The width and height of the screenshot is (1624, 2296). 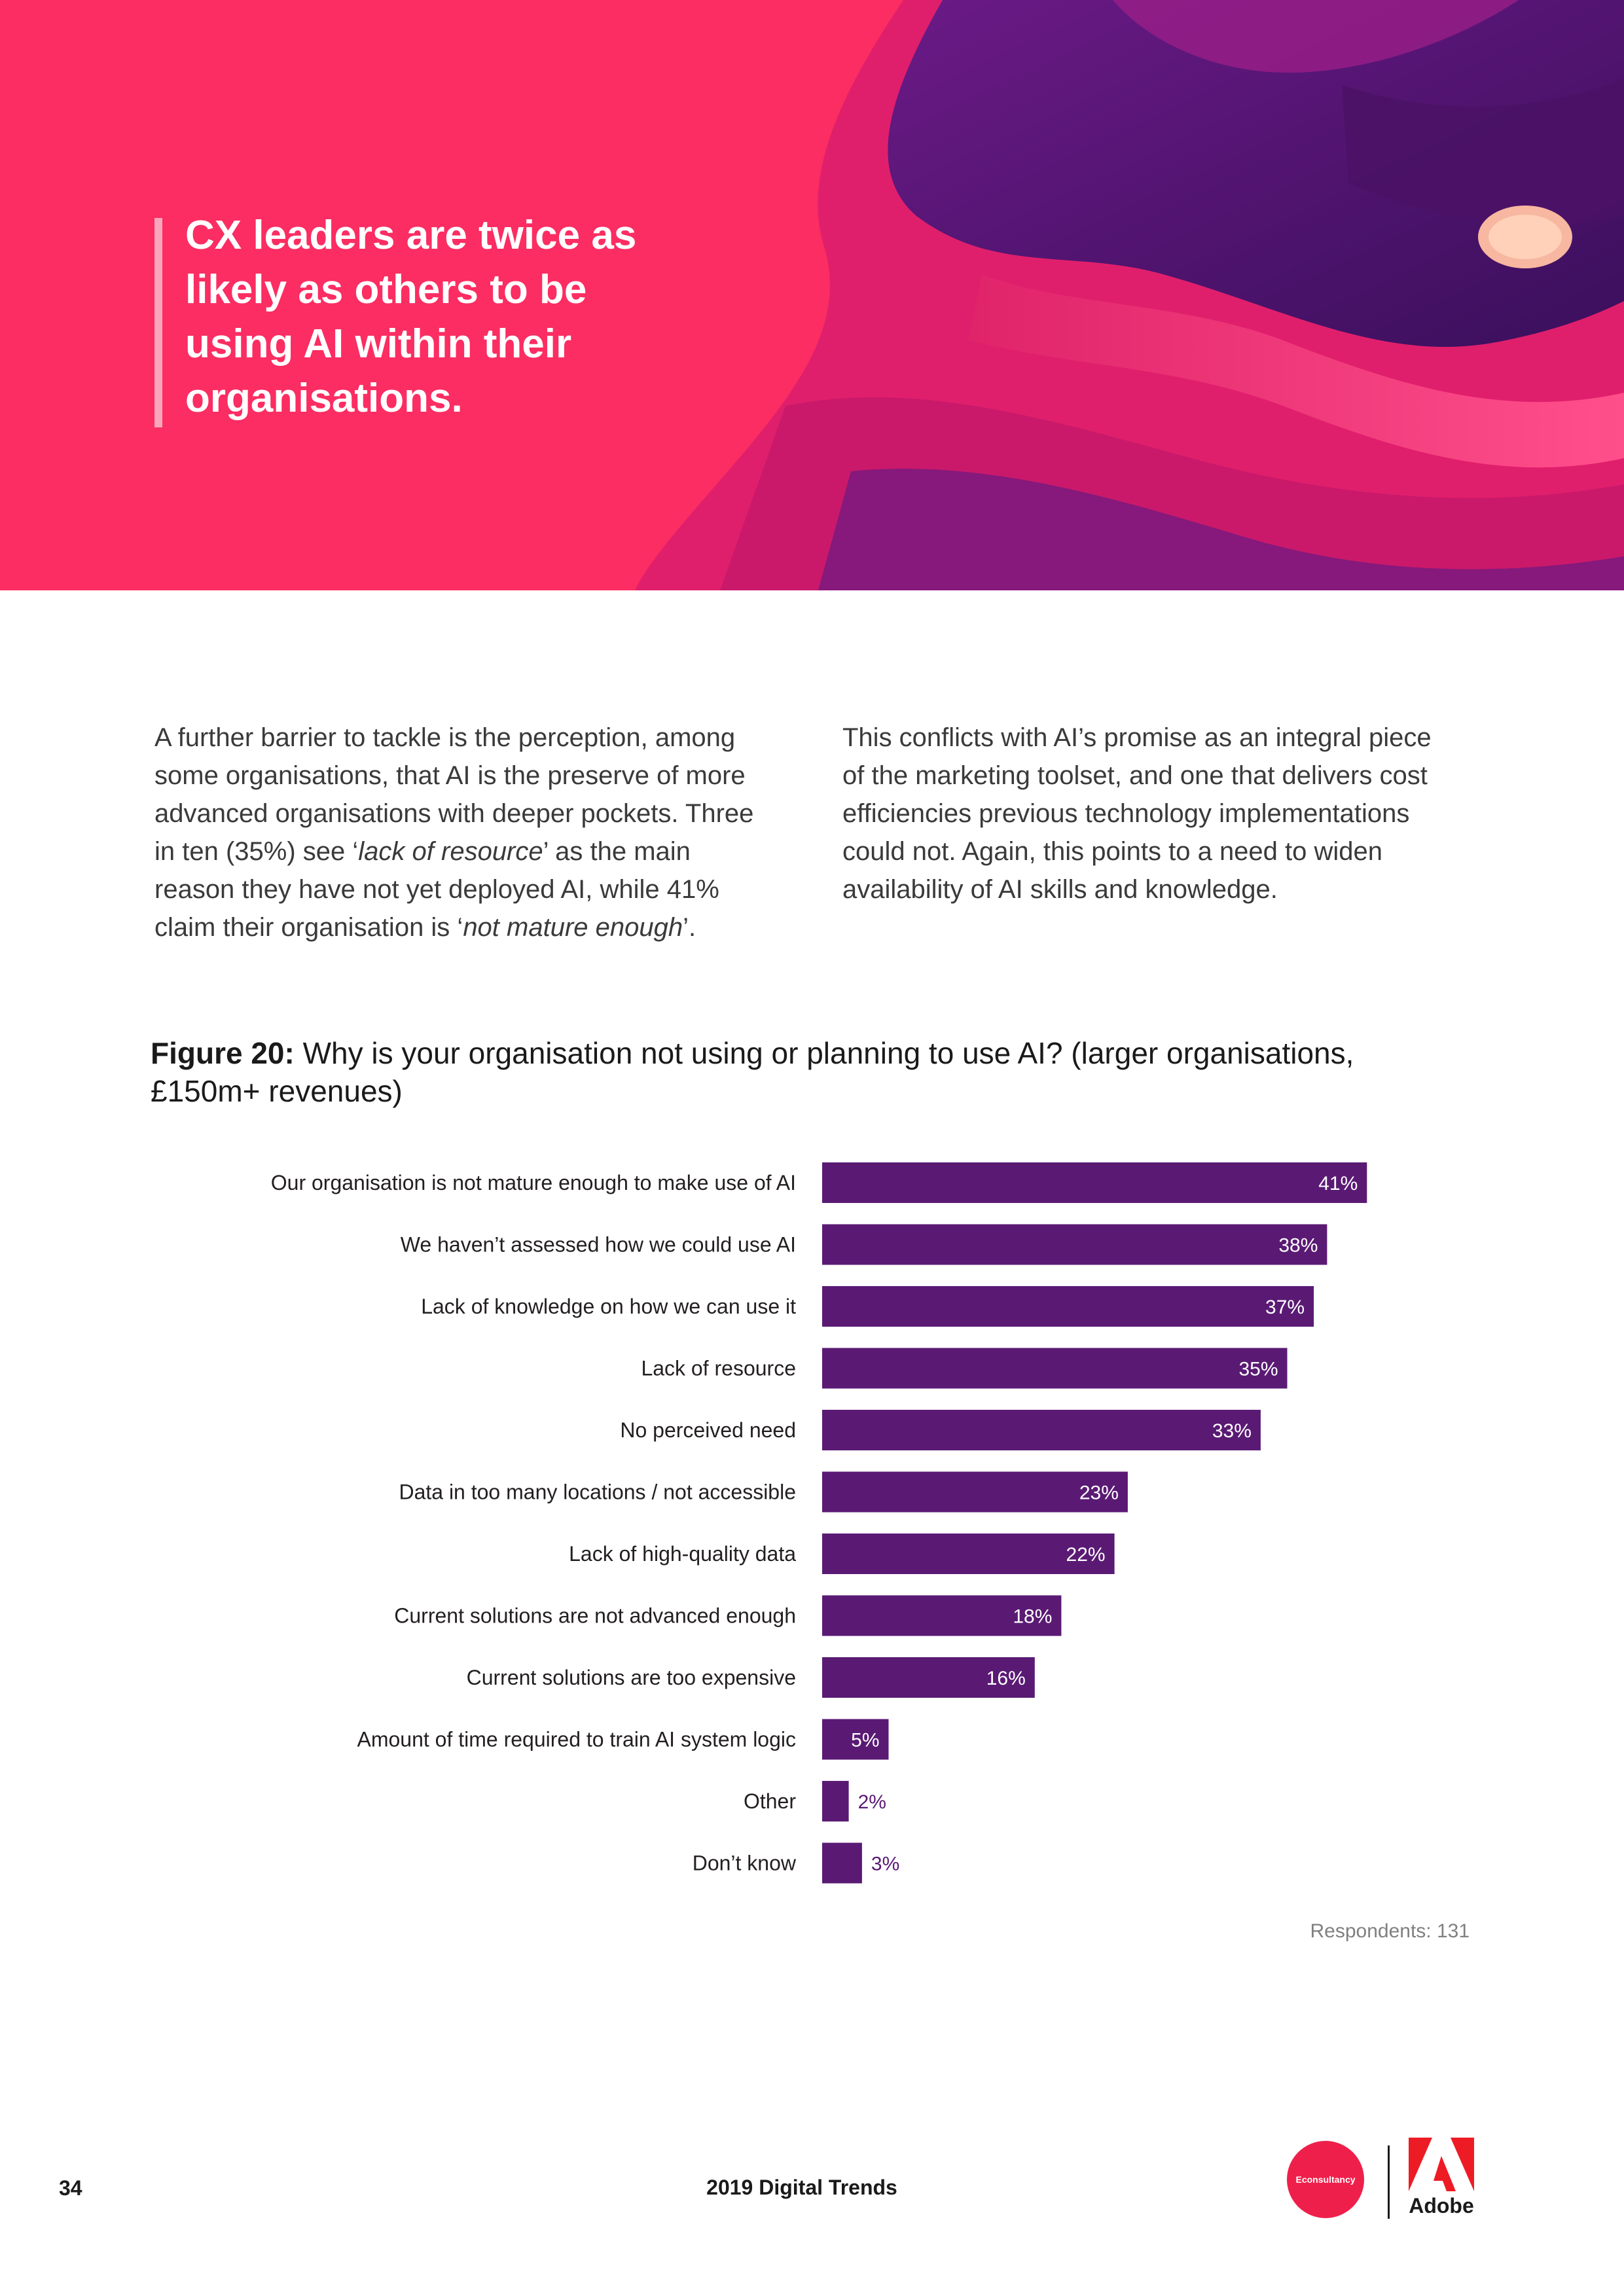 What do you see at coordinates (801, 2187) in the screenshot?
I see `footer-title: 2019 Digital Trends` at bounding box center [801, 2187].